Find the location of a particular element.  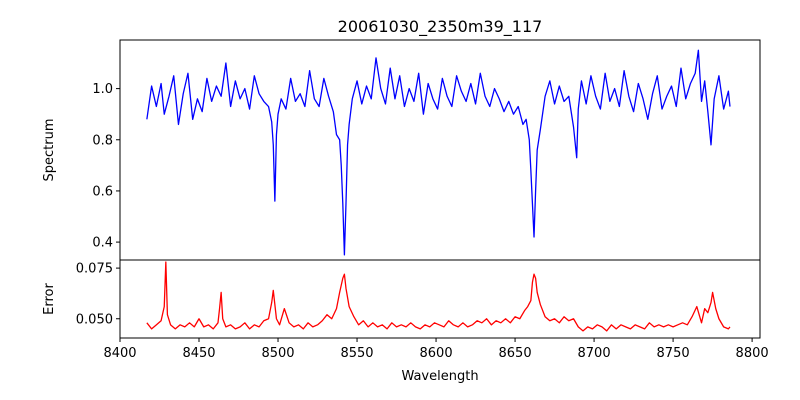

error-series-line is located at coordinates (438, 296).